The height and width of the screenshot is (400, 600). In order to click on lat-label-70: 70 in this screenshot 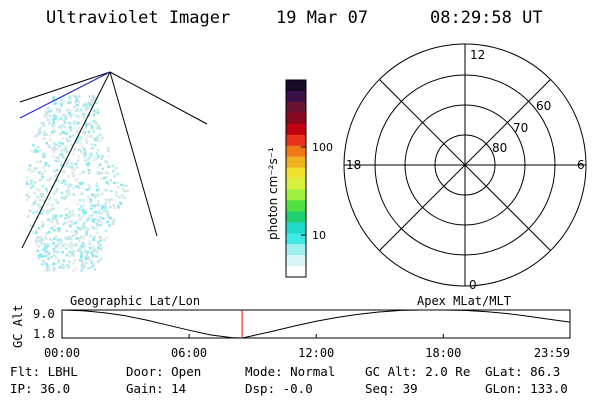, I will do `click(520, 128)`.